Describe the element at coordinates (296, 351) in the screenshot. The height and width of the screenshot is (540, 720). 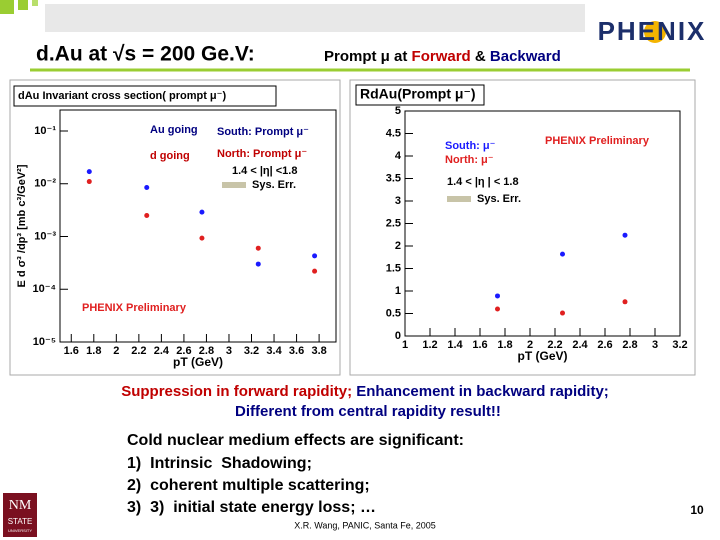
I see `x-tick-label: 3.6` at that location.